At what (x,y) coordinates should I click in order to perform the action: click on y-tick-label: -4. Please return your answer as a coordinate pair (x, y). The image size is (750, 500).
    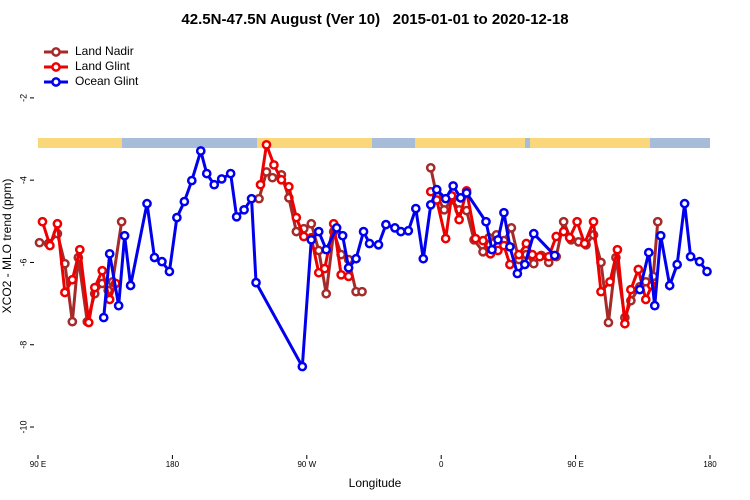
    Looking at the image, I should click on (23, 180).